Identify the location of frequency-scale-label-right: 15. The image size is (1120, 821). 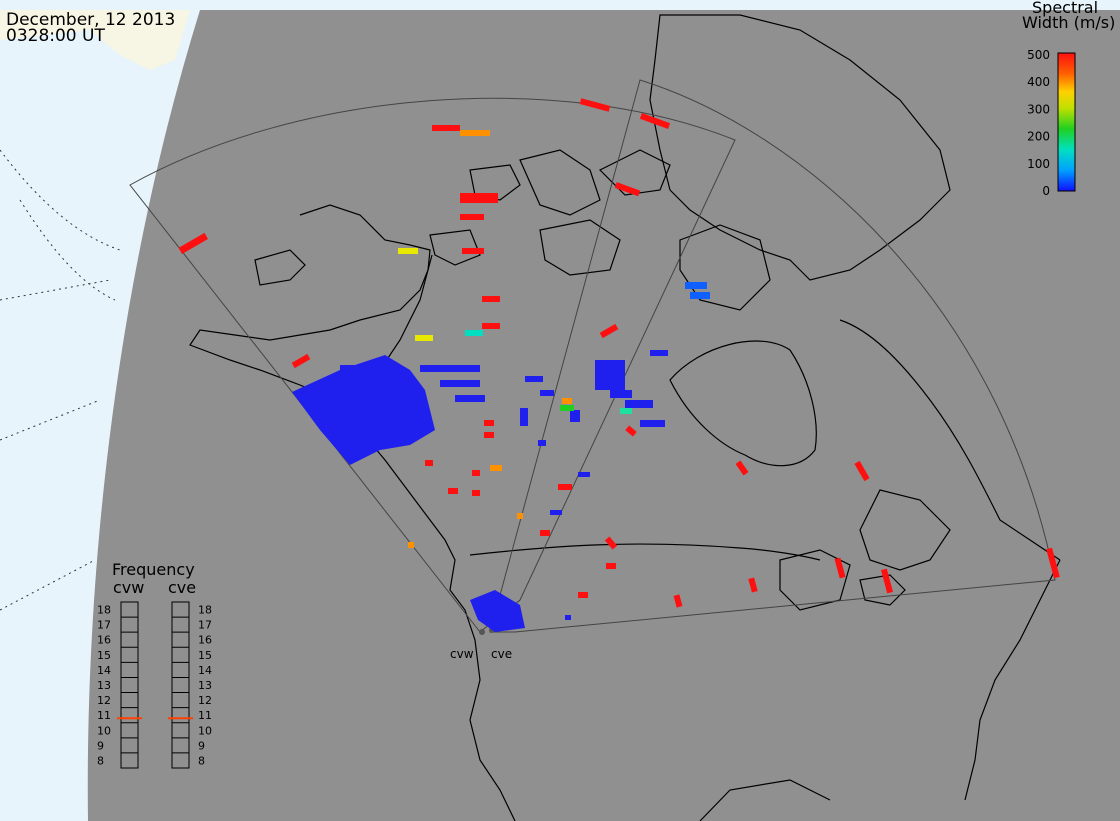
(205, 655).